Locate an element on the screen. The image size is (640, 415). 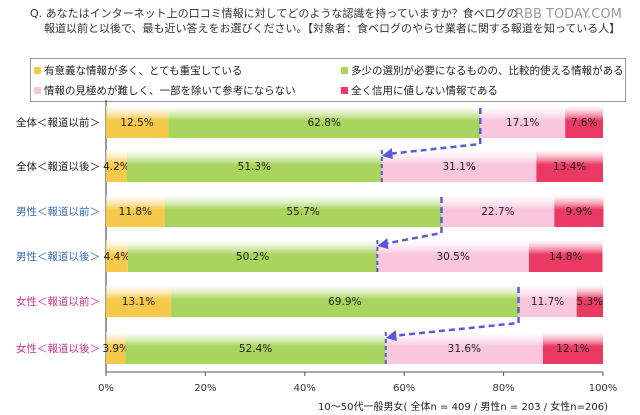
legend-label: 多少の選別が必要になるものの、比較的使える情報がある is located at coordinates (487, 71).